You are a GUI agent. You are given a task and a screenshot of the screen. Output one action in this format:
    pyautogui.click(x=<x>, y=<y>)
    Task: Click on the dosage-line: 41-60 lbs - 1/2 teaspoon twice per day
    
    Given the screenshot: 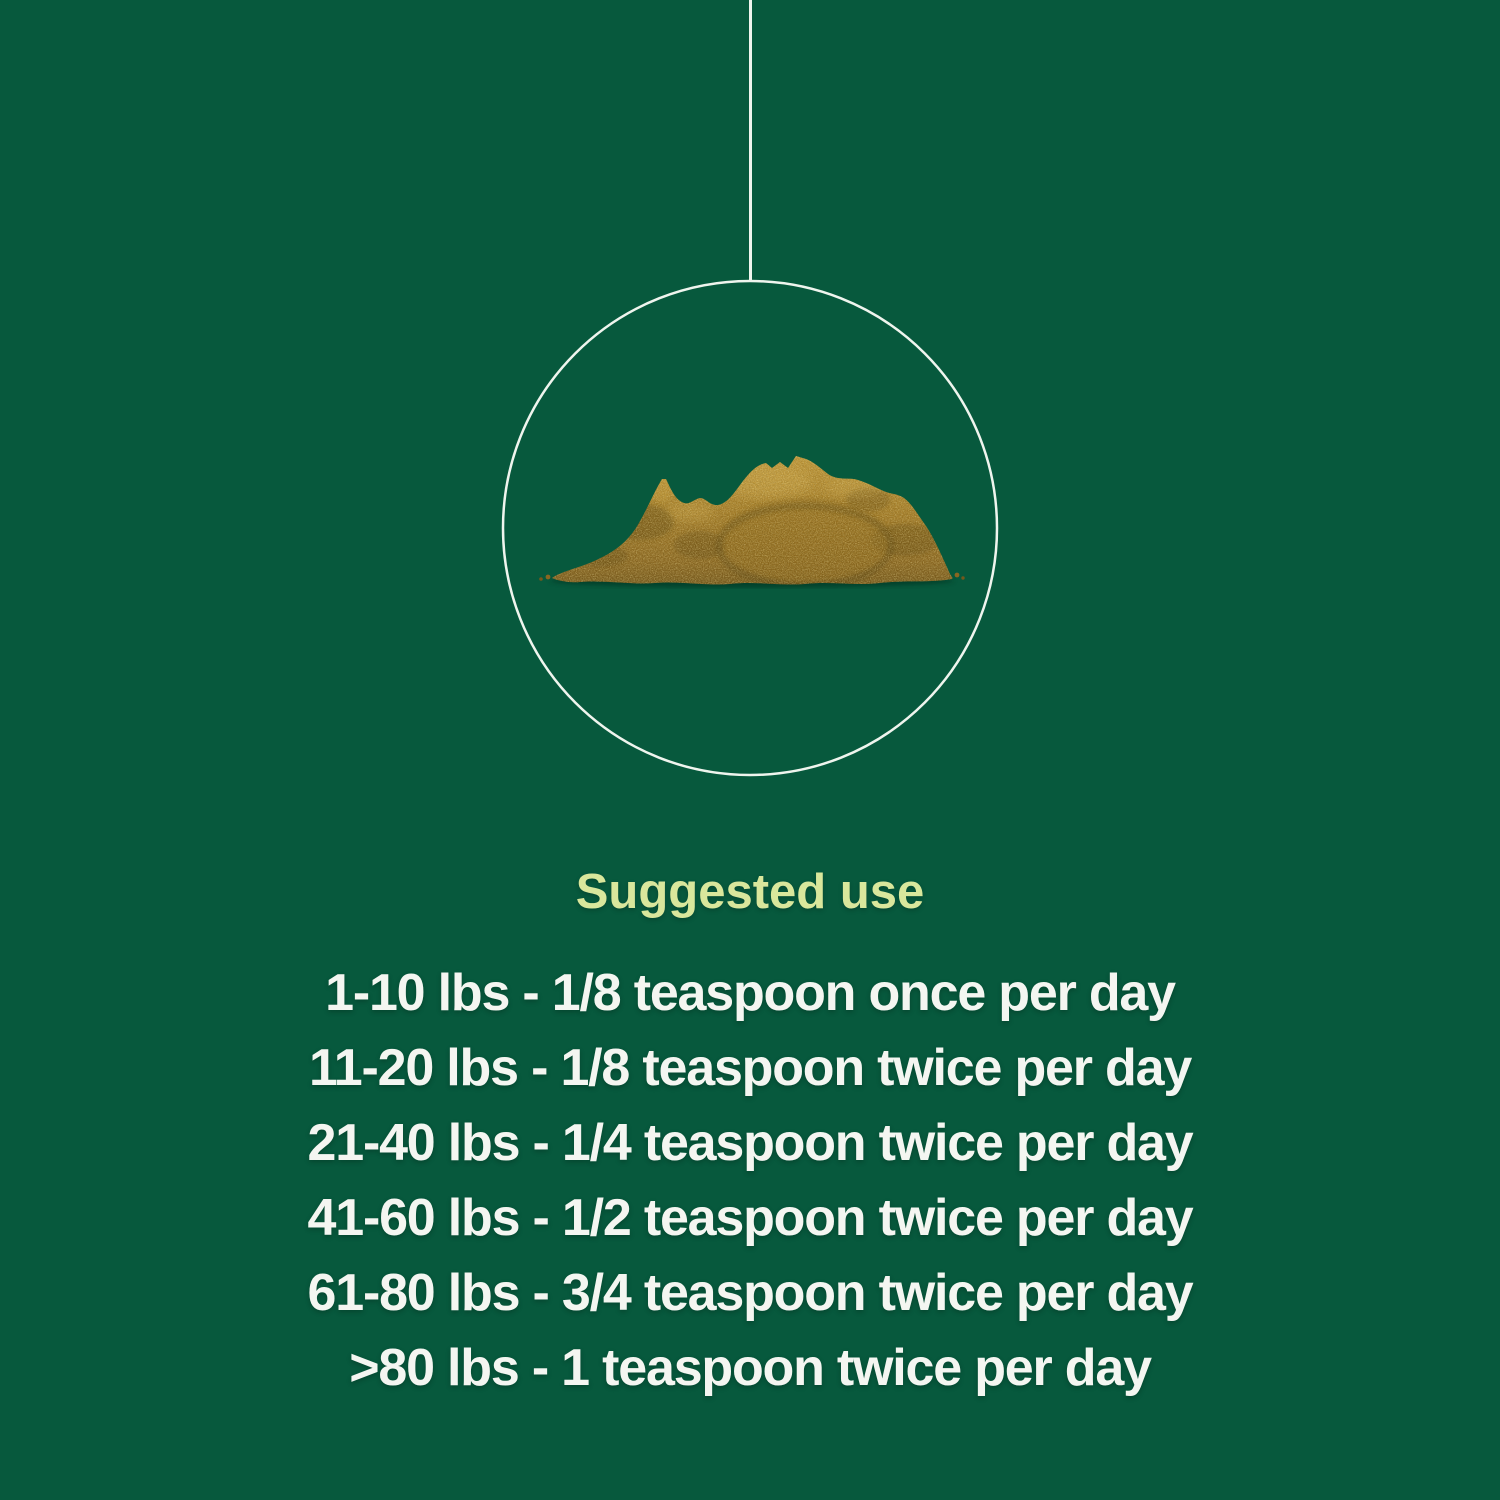 What is the action you would take?
    pyautogui.click(x=750, y=1218)
    